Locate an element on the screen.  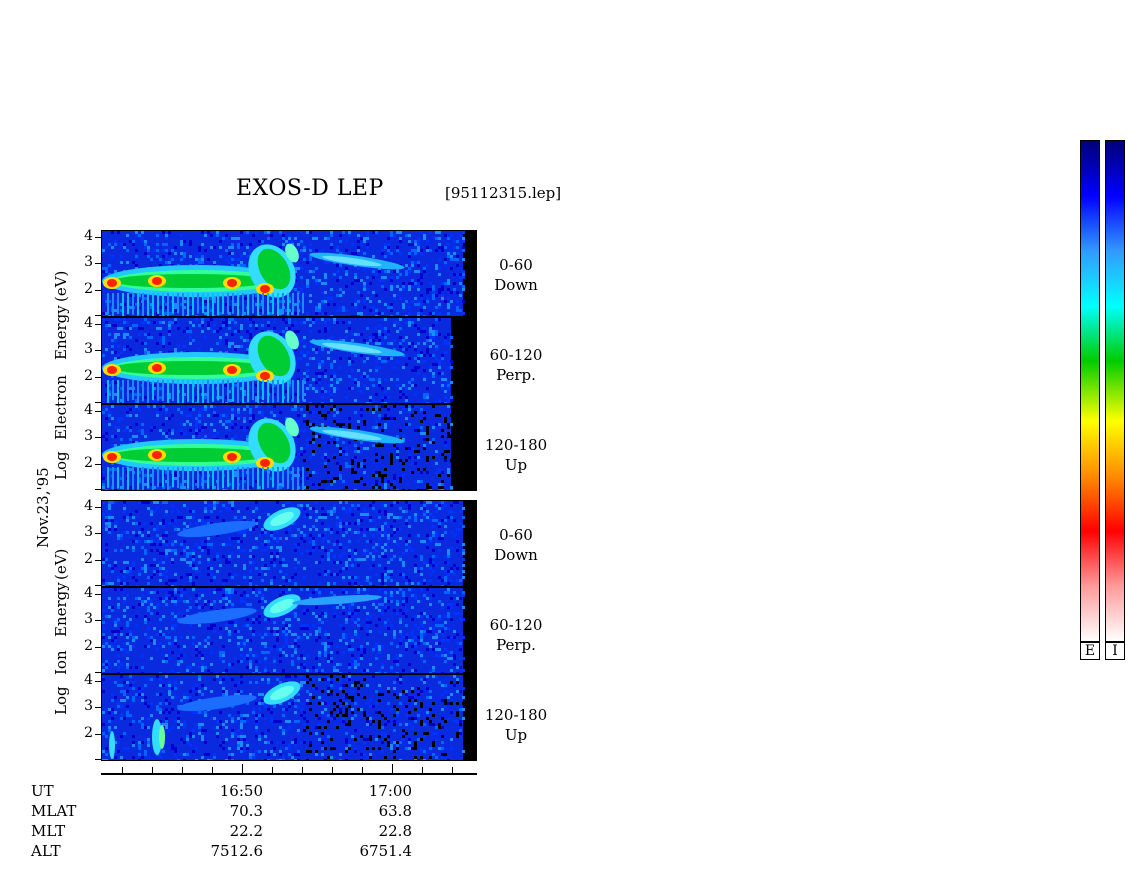
y-tick is located at coordinates (98, 437).